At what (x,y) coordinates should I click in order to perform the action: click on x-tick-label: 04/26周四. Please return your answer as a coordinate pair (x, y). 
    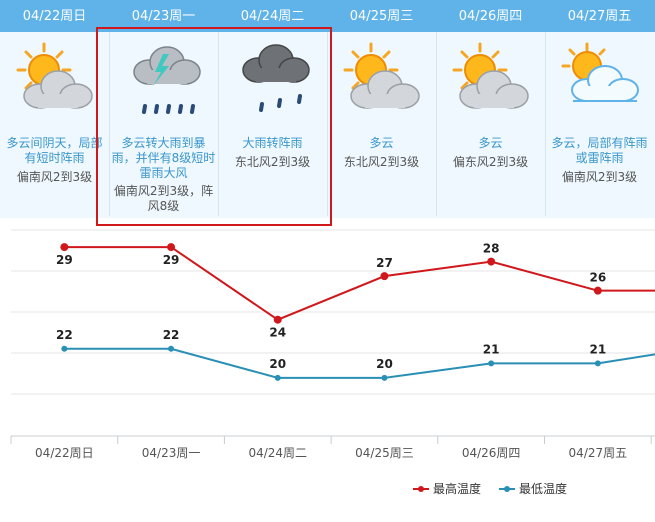
    Looking at the image, I should click on (491, 453).